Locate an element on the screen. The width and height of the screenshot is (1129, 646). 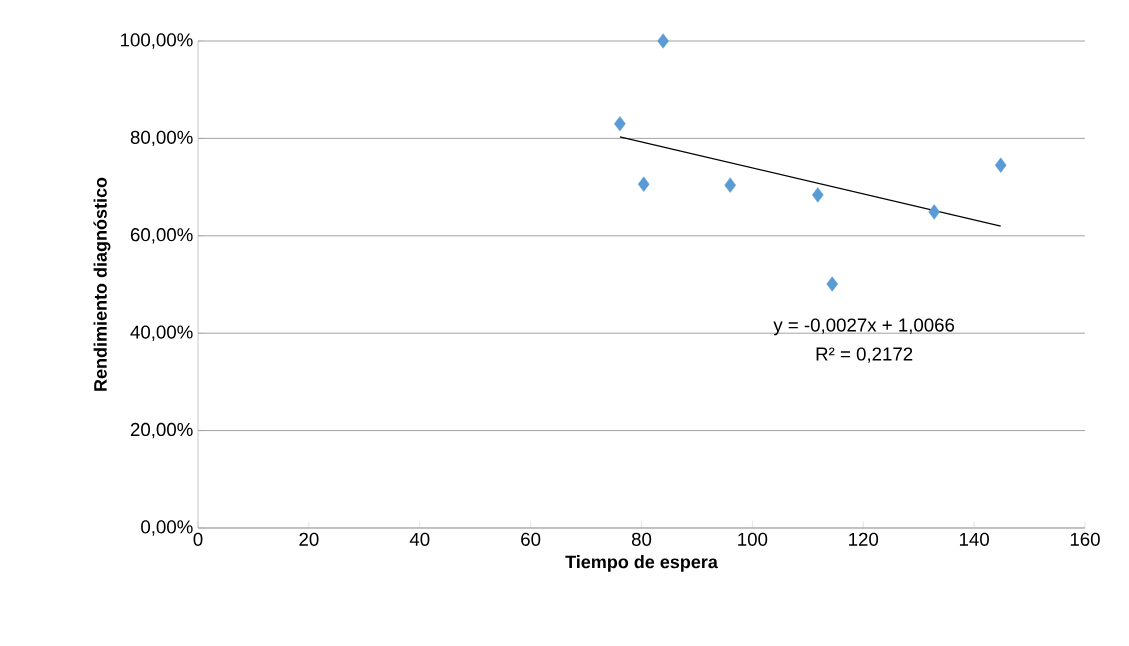
x-tick-label: 80 is located at coordinates (641, 539).